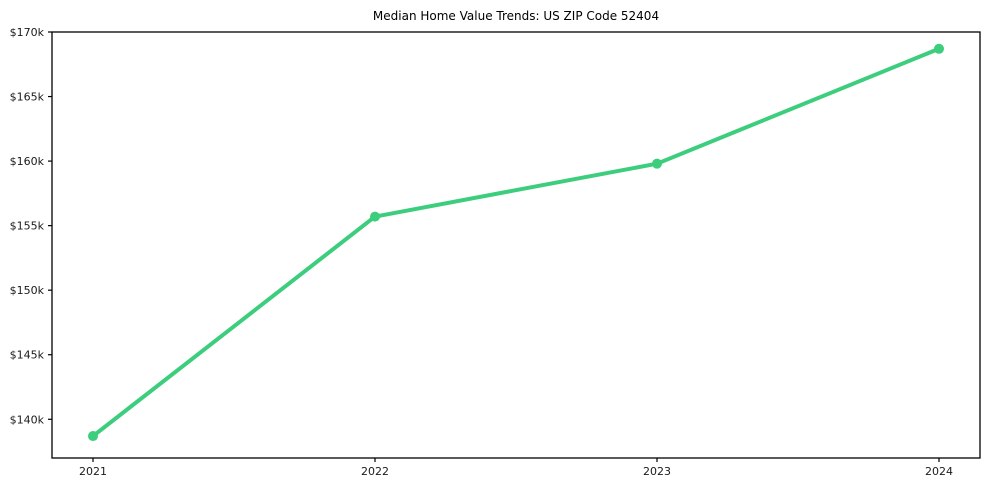  I want to click on x-tick-label: 2023, so click(657, 471).